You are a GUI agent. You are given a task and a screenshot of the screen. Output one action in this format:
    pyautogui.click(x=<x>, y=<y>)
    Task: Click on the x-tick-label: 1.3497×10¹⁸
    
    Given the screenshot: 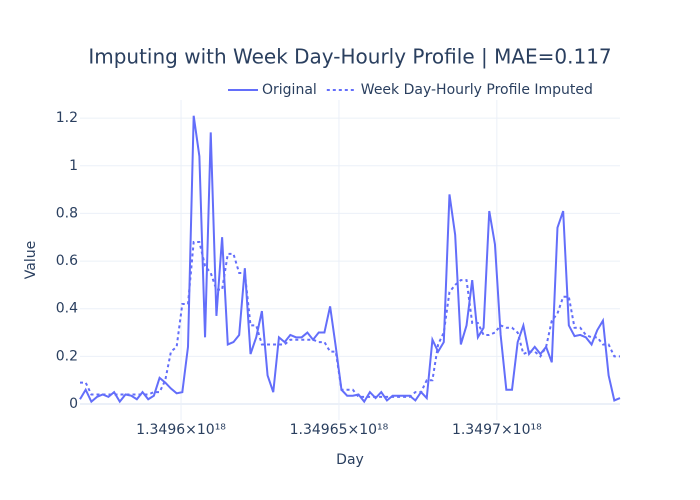 What is the action you would take?
    pyautogui.click(x=497, y=430)
    